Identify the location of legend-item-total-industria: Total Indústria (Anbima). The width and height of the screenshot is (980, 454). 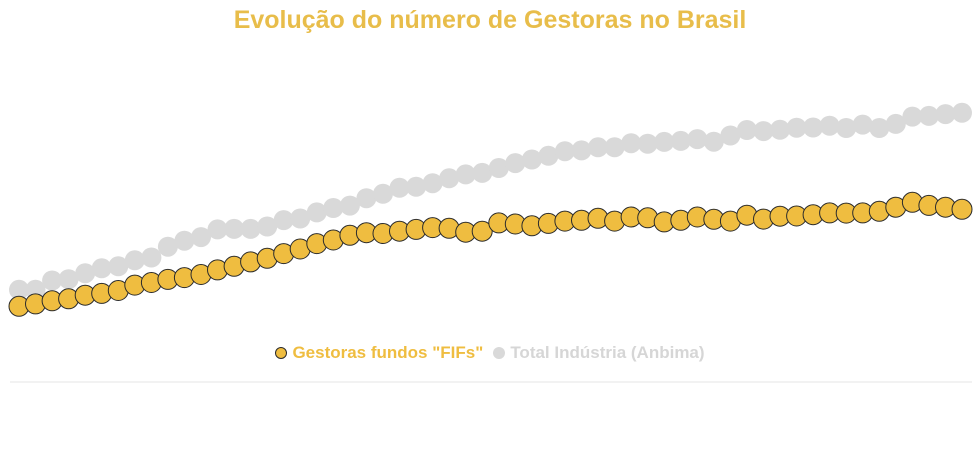
(599, 353).